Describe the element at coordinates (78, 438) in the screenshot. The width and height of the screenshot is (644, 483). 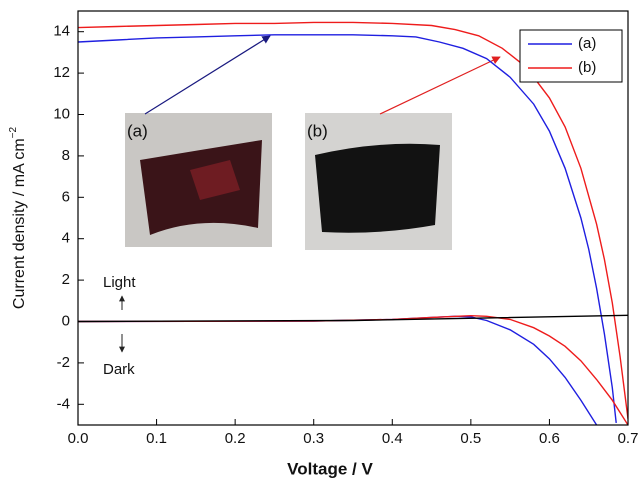
I see `x-tick-label: 0.0` at that location.